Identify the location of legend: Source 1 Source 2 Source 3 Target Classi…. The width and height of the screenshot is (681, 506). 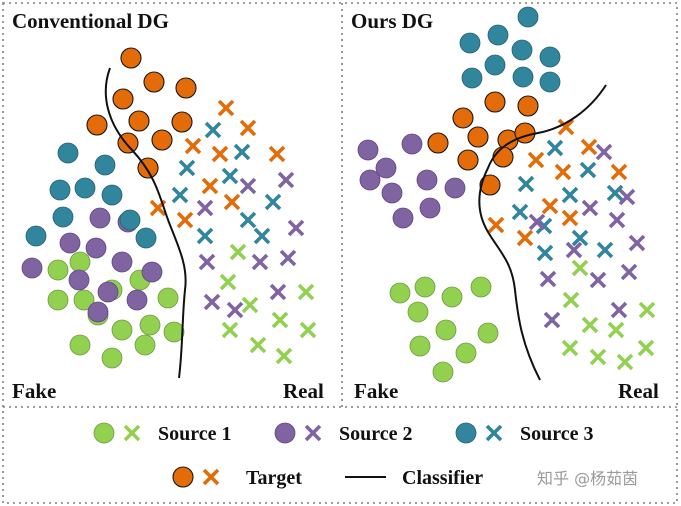
(343, 455).